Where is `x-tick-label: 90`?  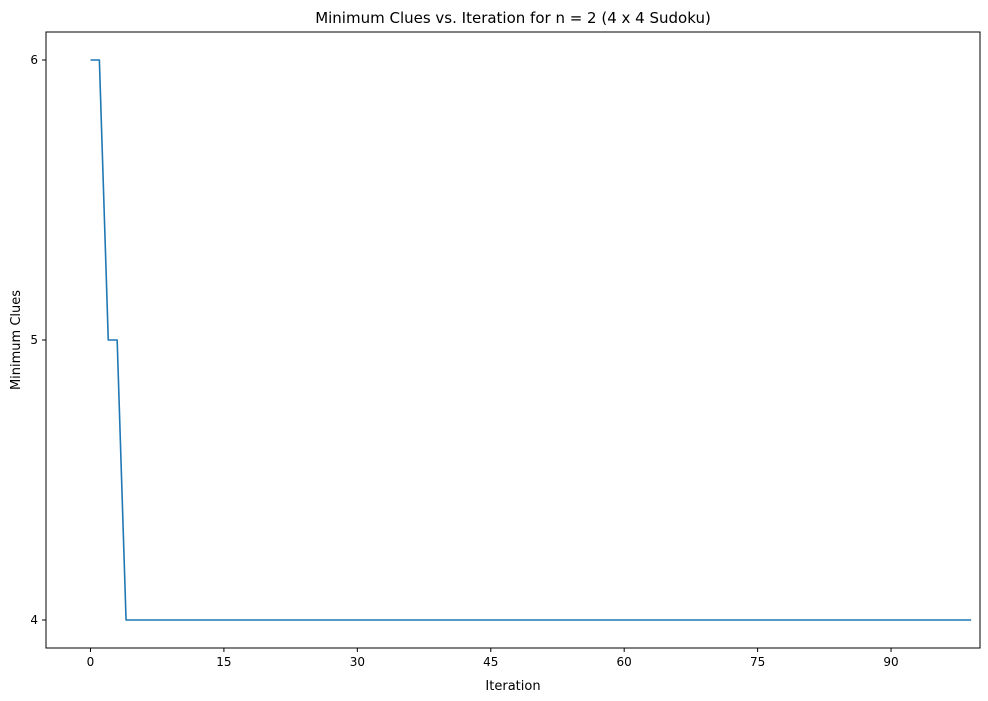
x-tick-label: 90 is located at coordinates (890, 662).